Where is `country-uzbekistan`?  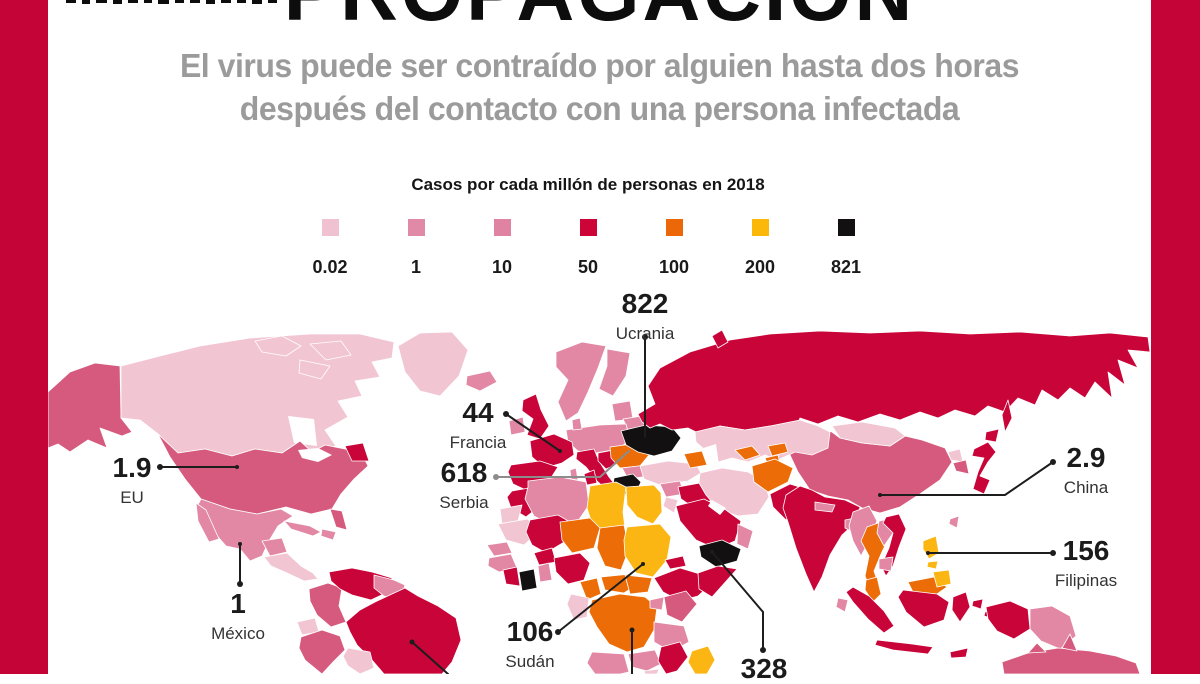 country-uzbekistan is located at coordinates (747, 453).